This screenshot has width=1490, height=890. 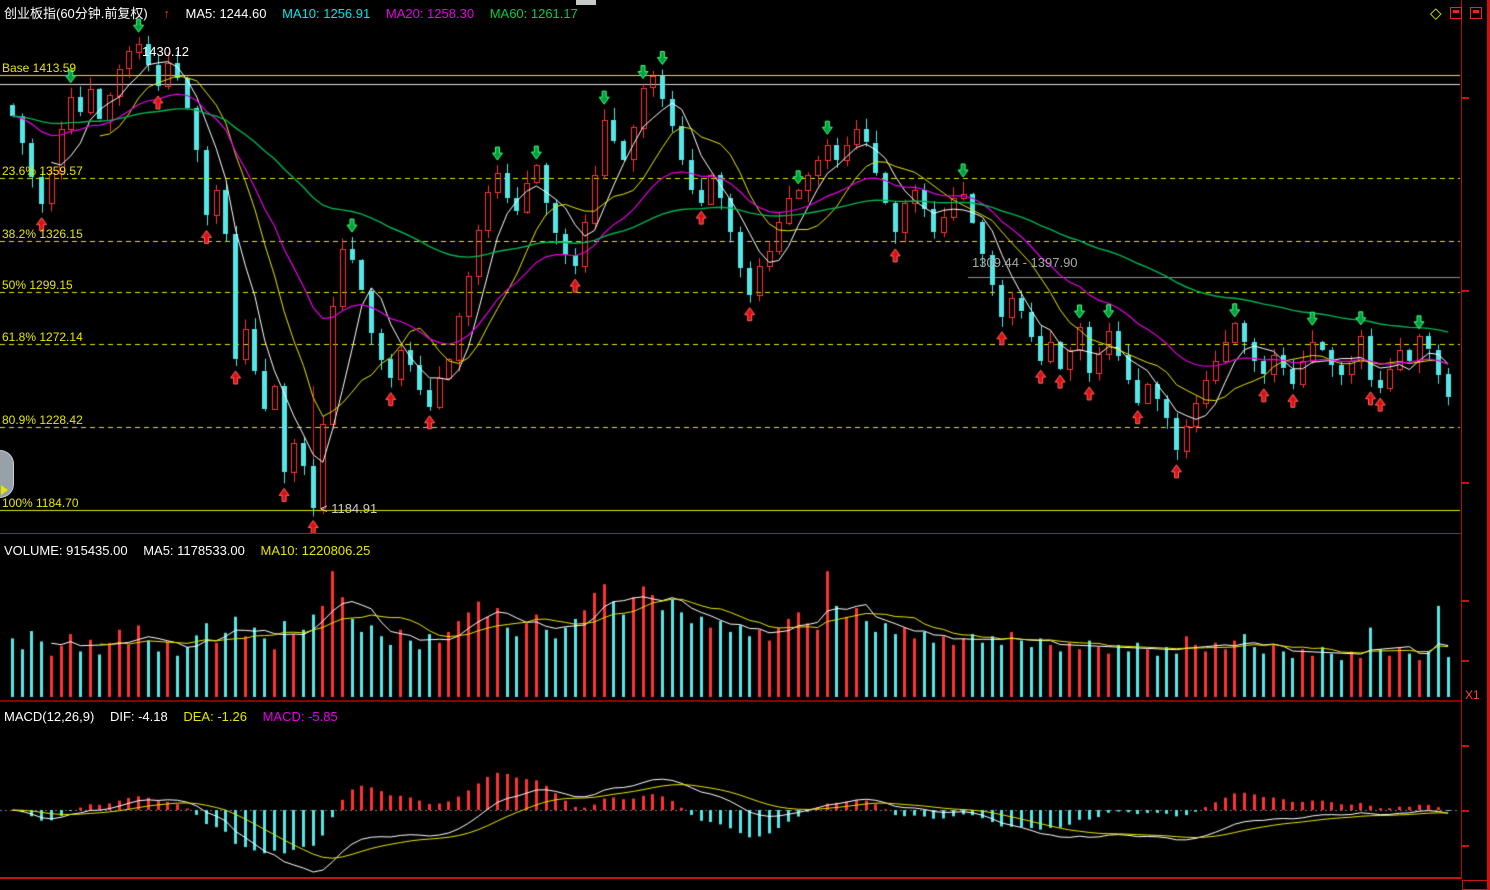 I want to click on ma5-label: MA5: 1244.60, so click(x=226, y=13).